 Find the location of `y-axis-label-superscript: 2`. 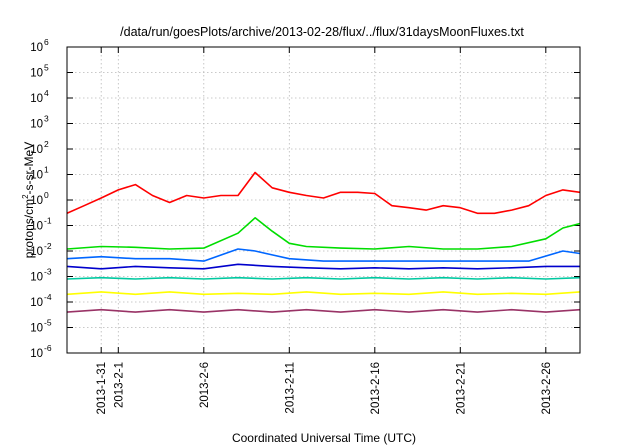

y-axis-label-superscript: 2 is located at coordinates (25, 196).